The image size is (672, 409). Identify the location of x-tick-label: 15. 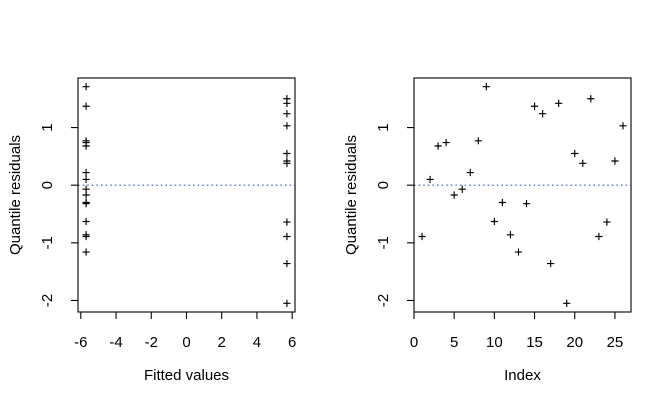
(534, 342).